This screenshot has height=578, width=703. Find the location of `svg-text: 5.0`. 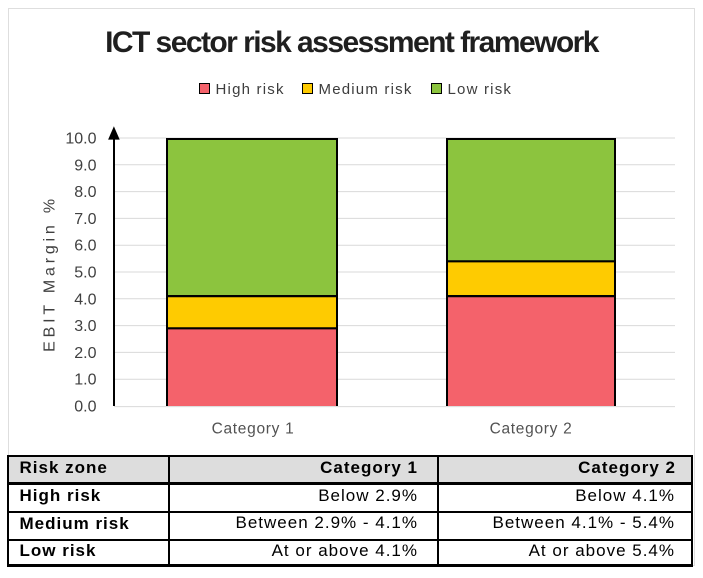

svg-text: 5.0 is located at coordinates (85, 273).